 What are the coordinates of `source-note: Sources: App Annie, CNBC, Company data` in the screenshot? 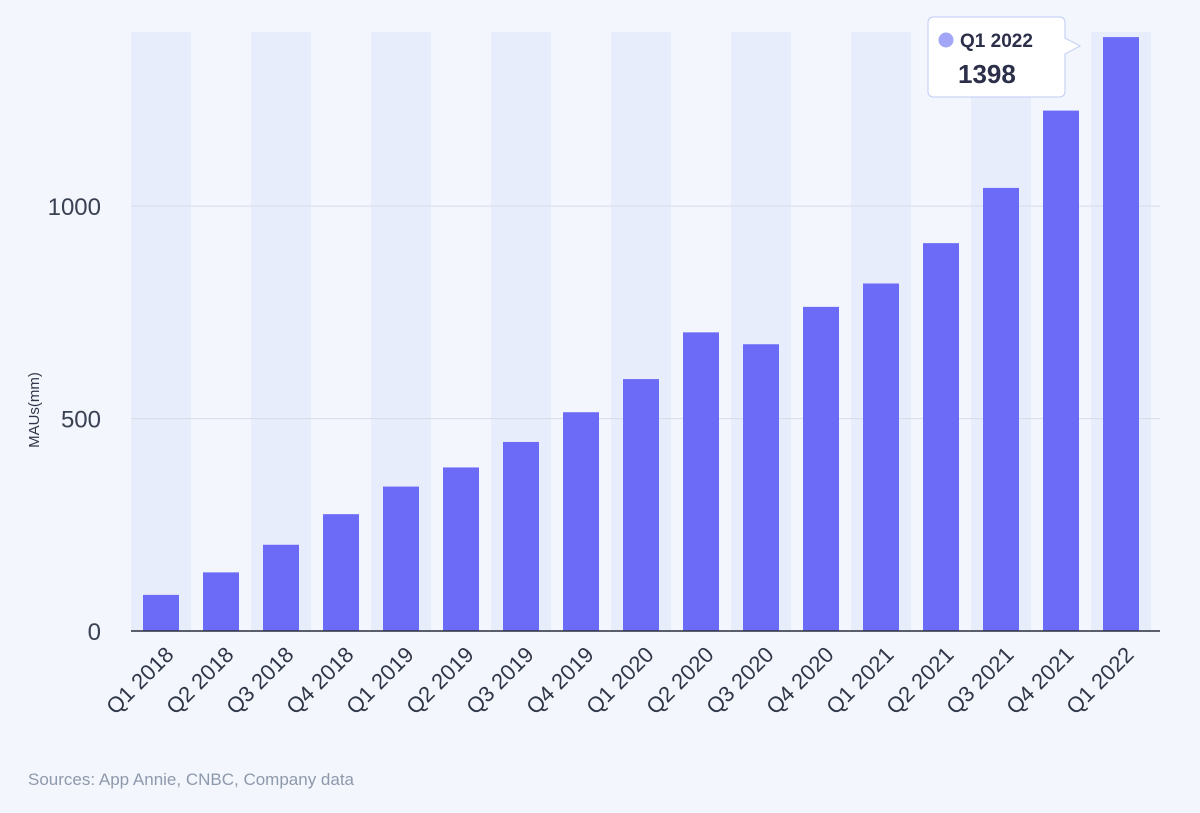 It's located at (191, 779).